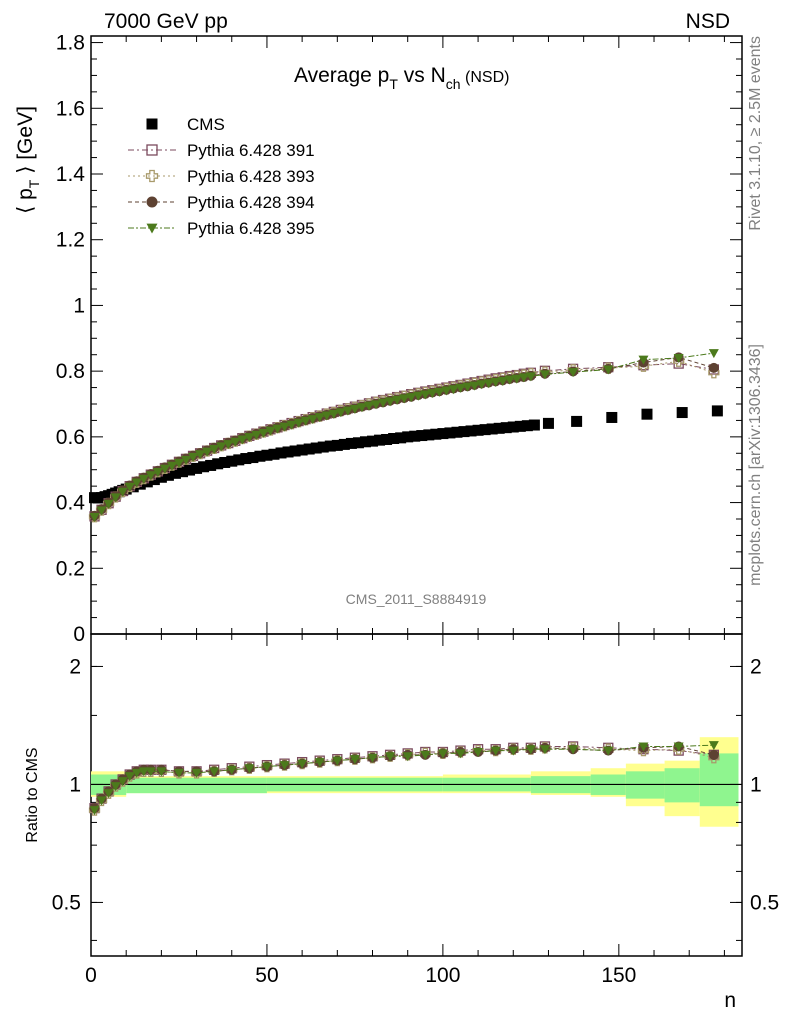 This screenshot has height=1024, width=786. I want to click on rivet-label: Rivet 3.1.10, ≥ 2.5M events, so click(755, 133).